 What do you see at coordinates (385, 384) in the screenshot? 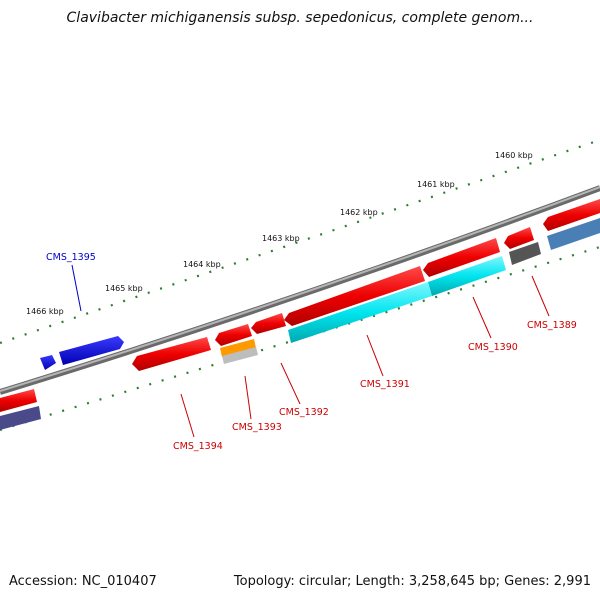
I see `gene-label-cms-1391: CMS_1391` at bounding box center [385, 384].